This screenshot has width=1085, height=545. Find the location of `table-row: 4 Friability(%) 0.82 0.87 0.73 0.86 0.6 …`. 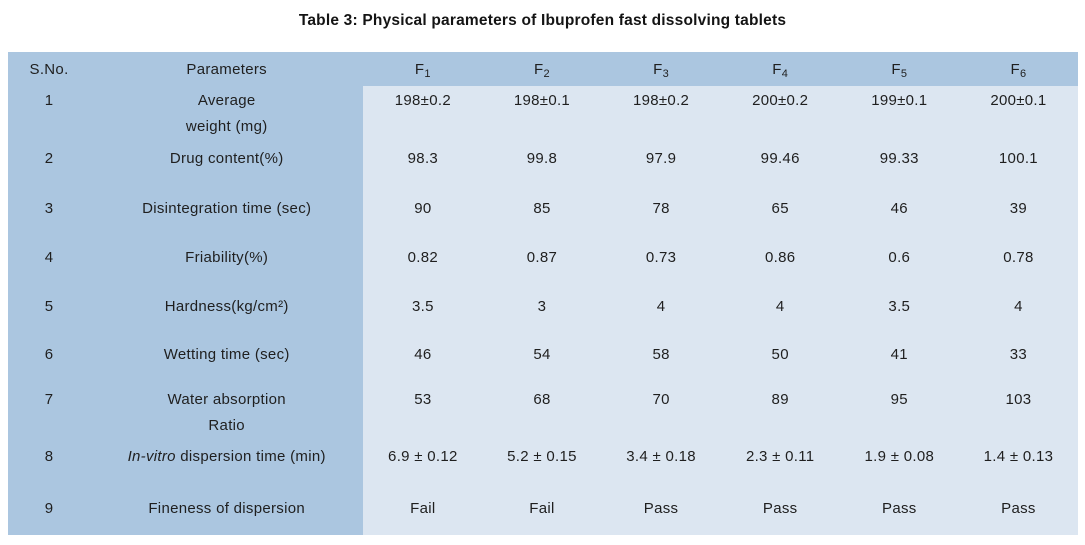

table-row: 4 Friability(%) 0.82 0.87 0.73 0.86 0.6 … is located at coordinates (543, 262).